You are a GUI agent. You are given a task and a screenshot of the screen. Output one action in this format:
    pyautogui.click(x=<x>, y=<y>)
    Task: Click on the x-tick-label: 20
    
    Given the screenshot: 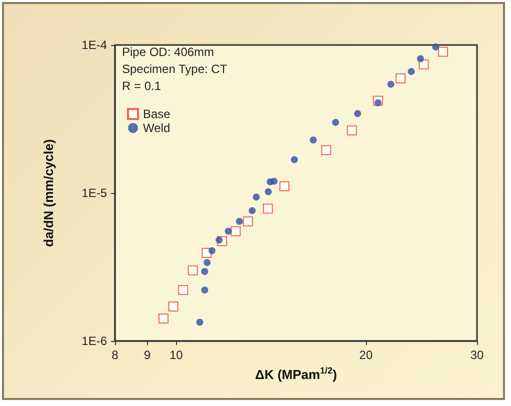 What is the action you would take?
    pyautogui.click(x=366, y=355)
    